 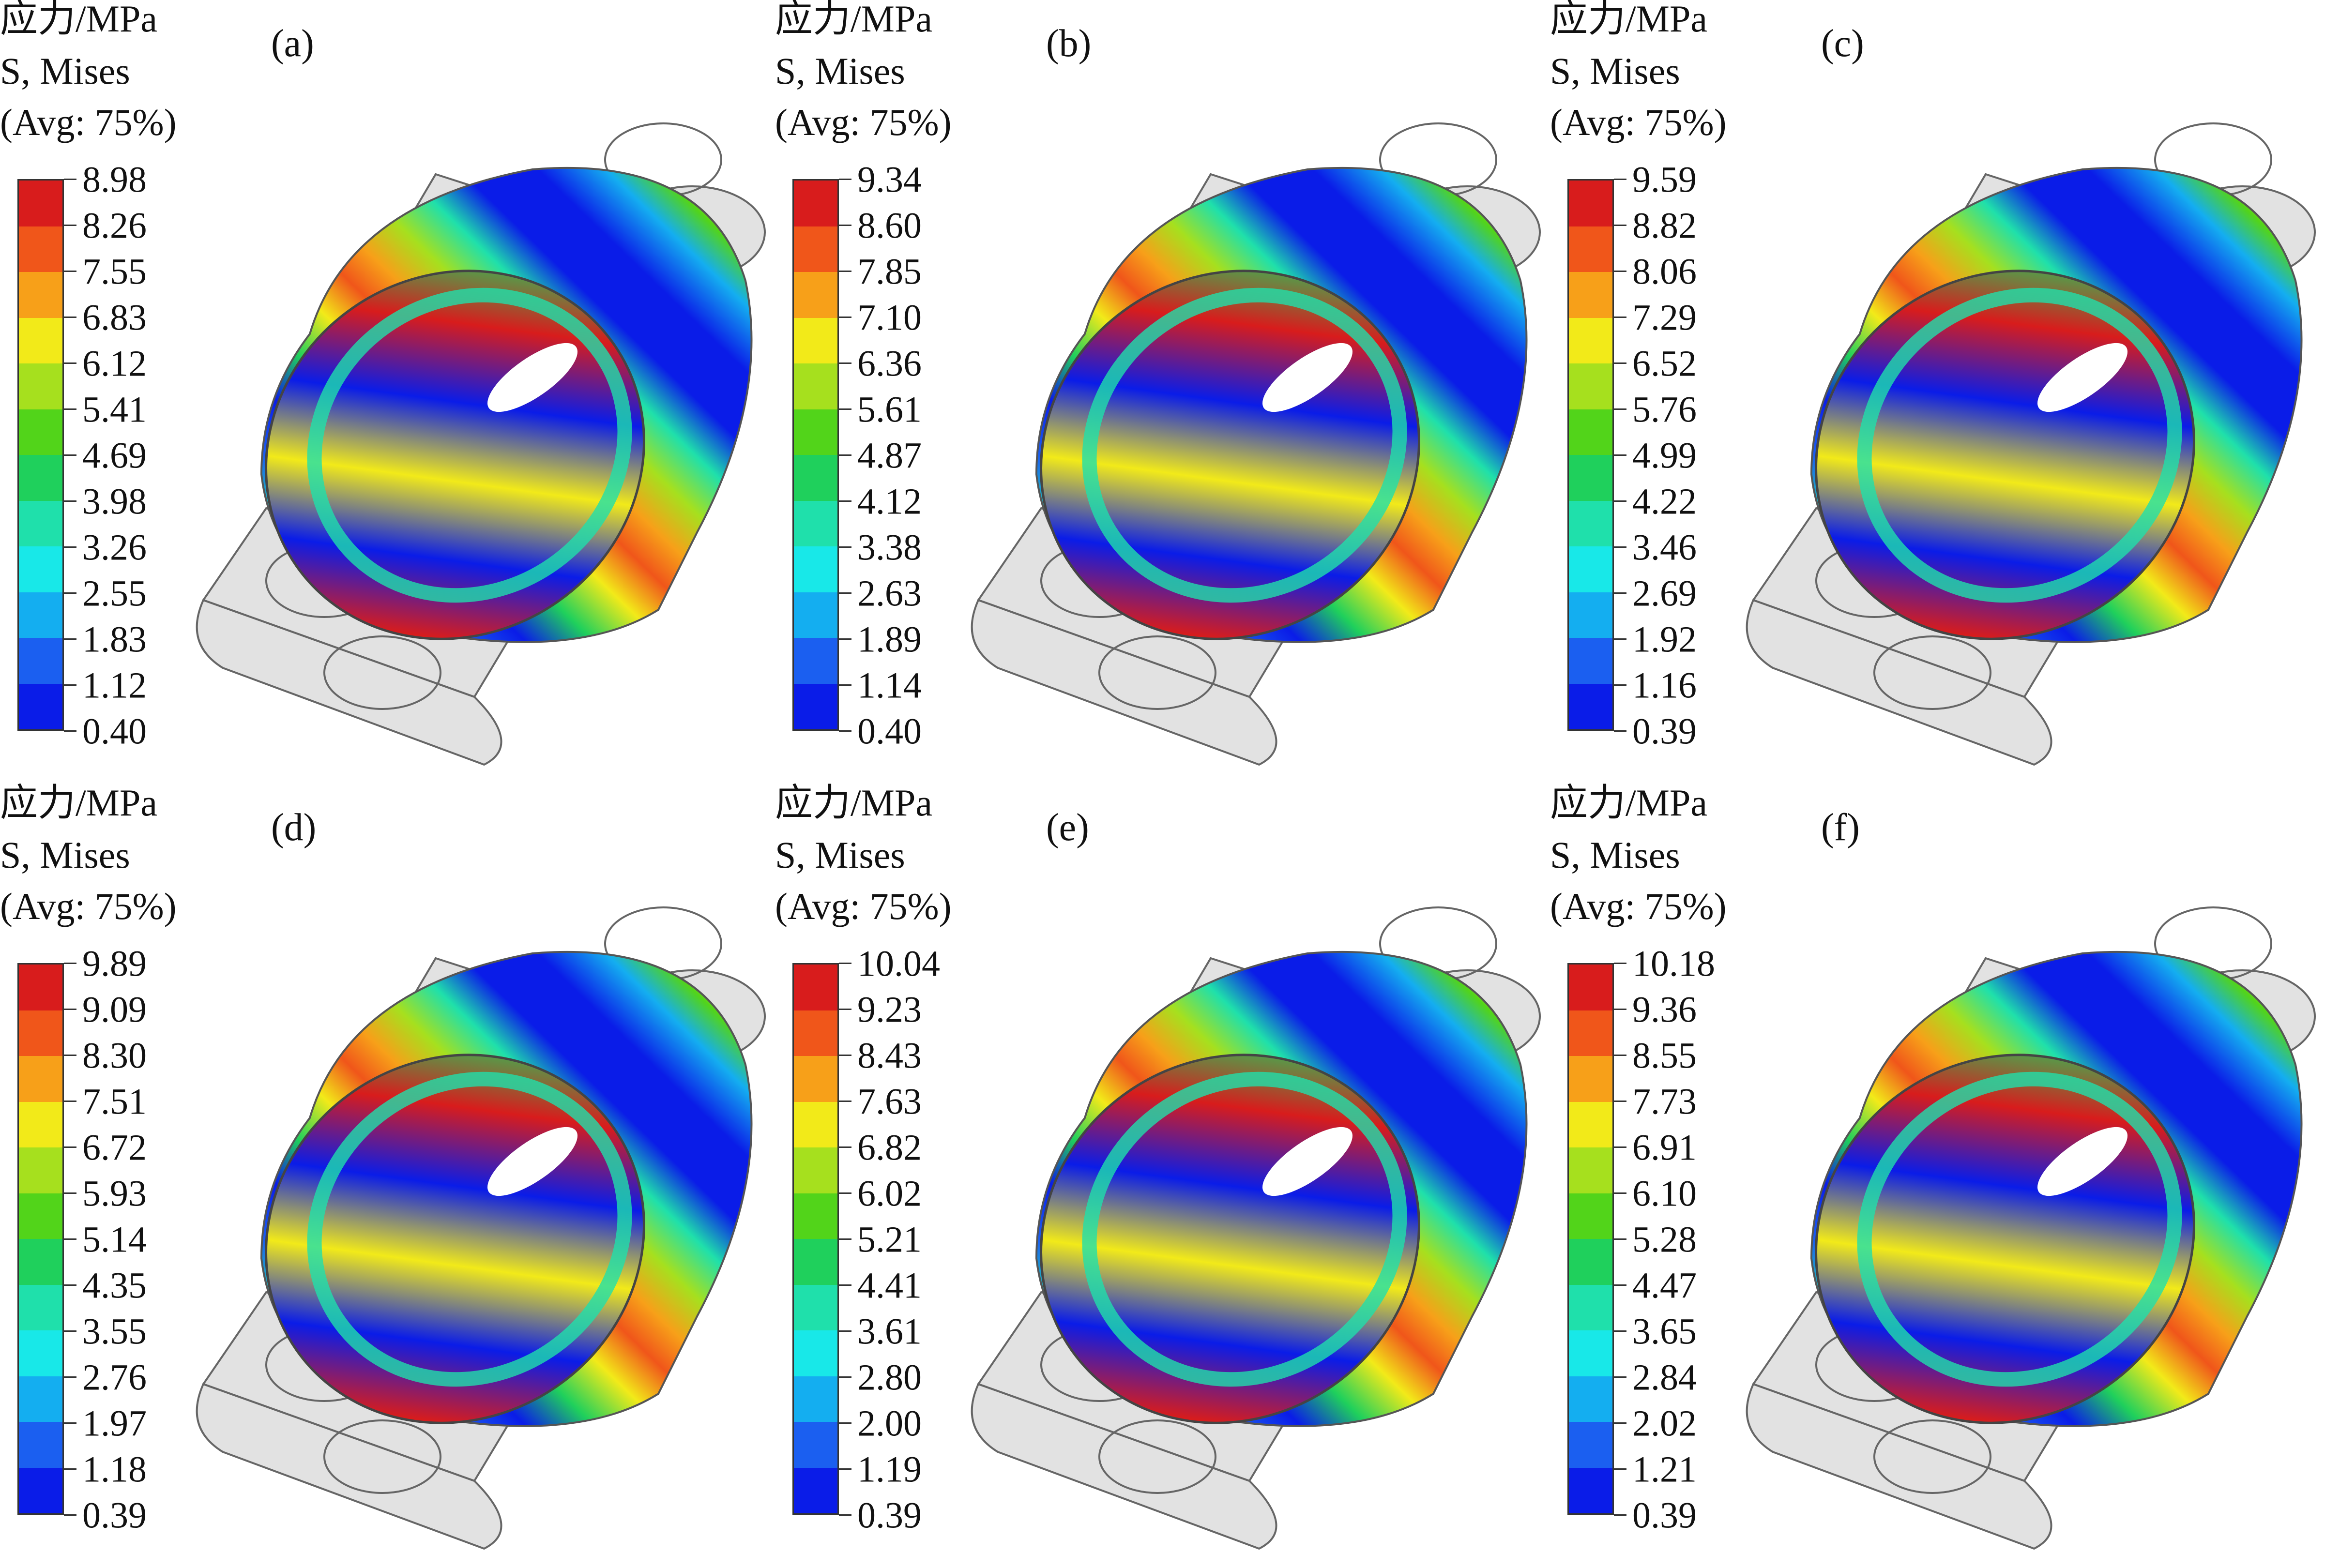 What do you see at coordinates (115, 1193) in the screenshot?
I see `legend-tick-label: 5.93` at bounding box center [115, 1193].